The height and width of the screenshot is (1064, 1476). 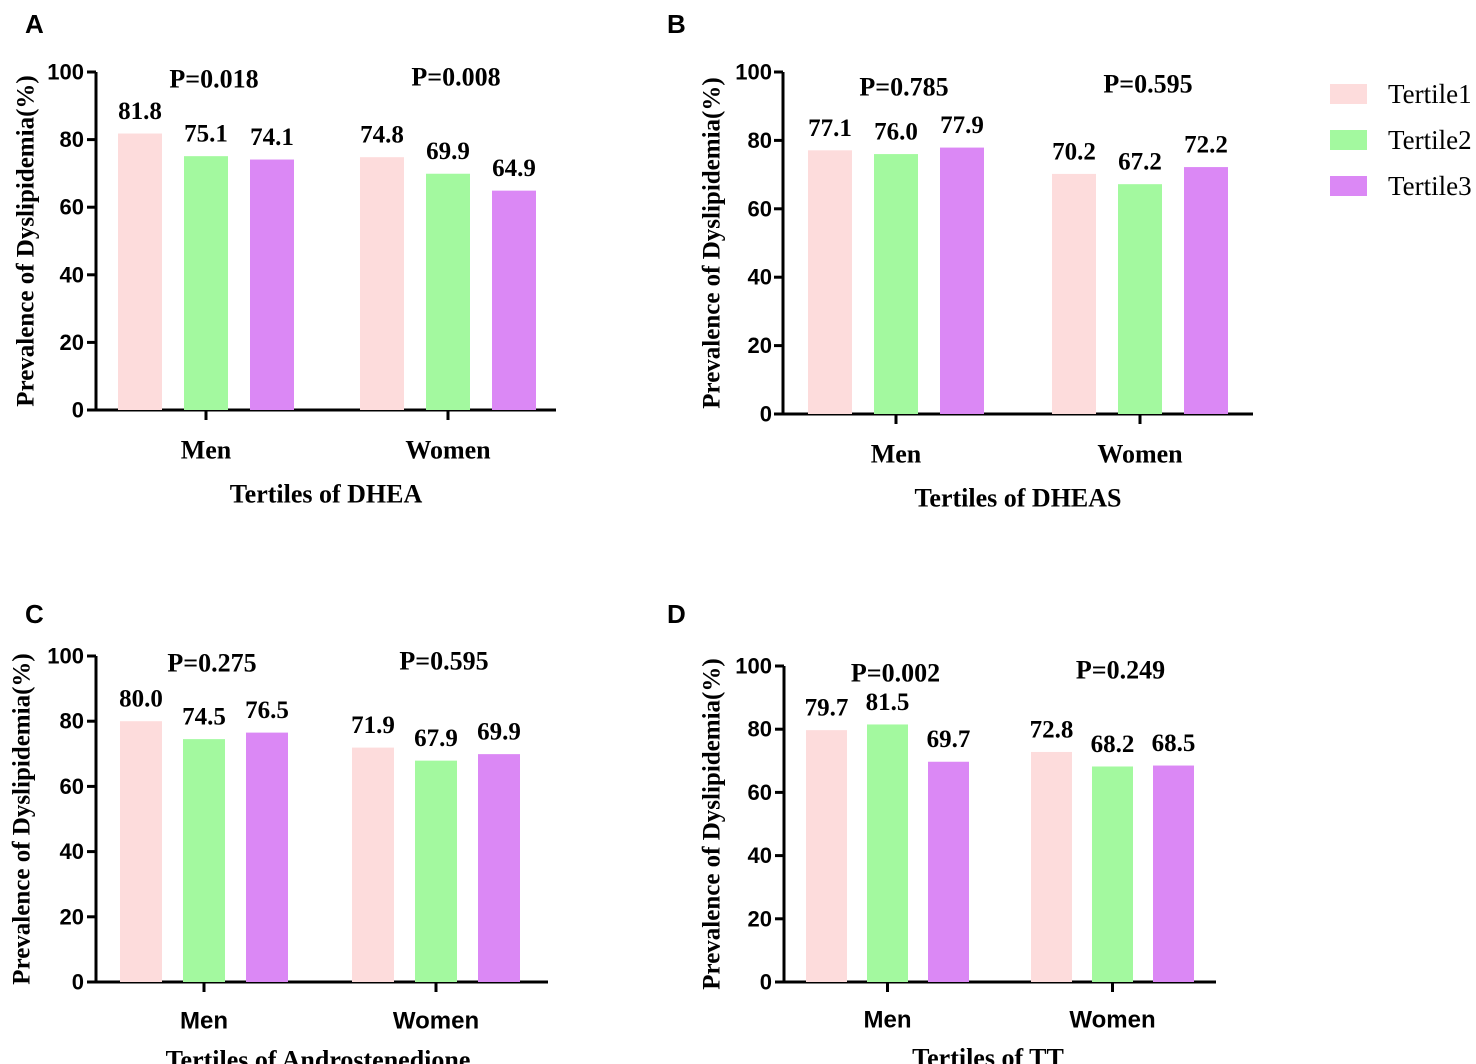 I want to click on panel-letter: B, so click(x=676, y=24).